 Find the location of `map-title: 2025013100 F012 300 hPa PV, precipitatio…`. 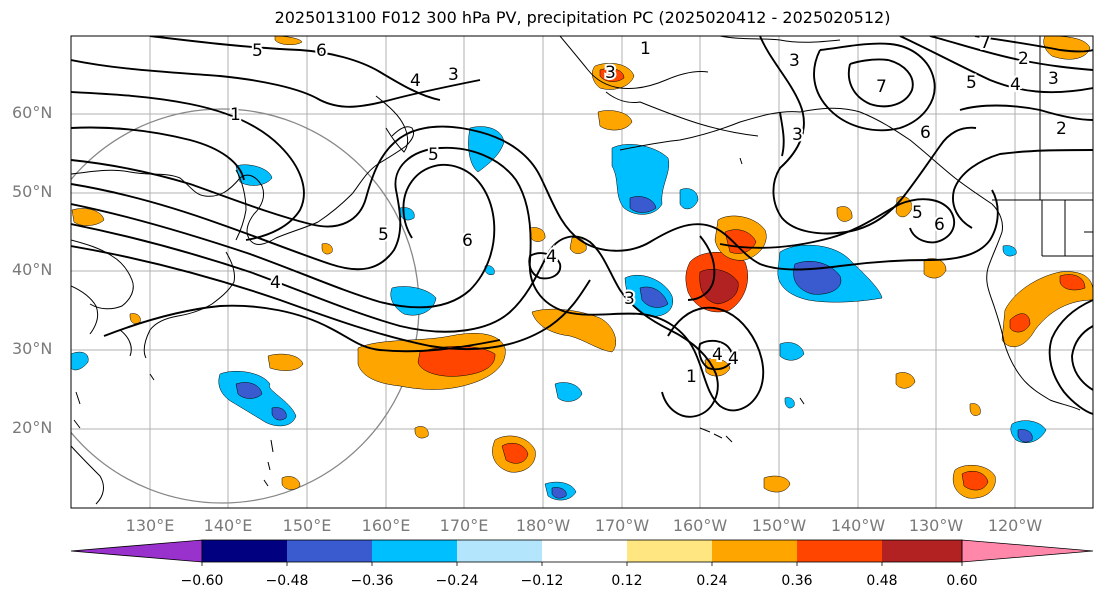

map-title: 2025013100 F012 300 hPa PV, precipitatio… is located at coordinates (582, 17).